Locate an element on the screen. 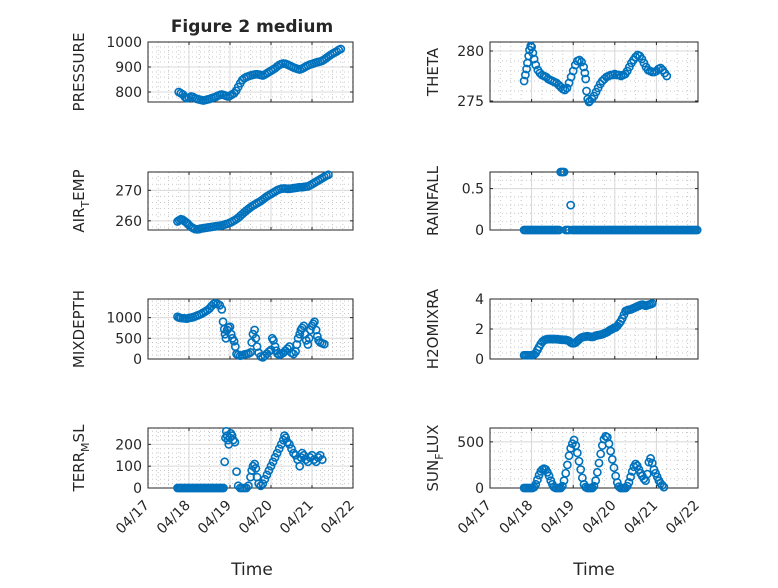 This screenshot has width=778, height=588. y-axis-label-main: MIXDEPTH is located at coordinates (79, 329).